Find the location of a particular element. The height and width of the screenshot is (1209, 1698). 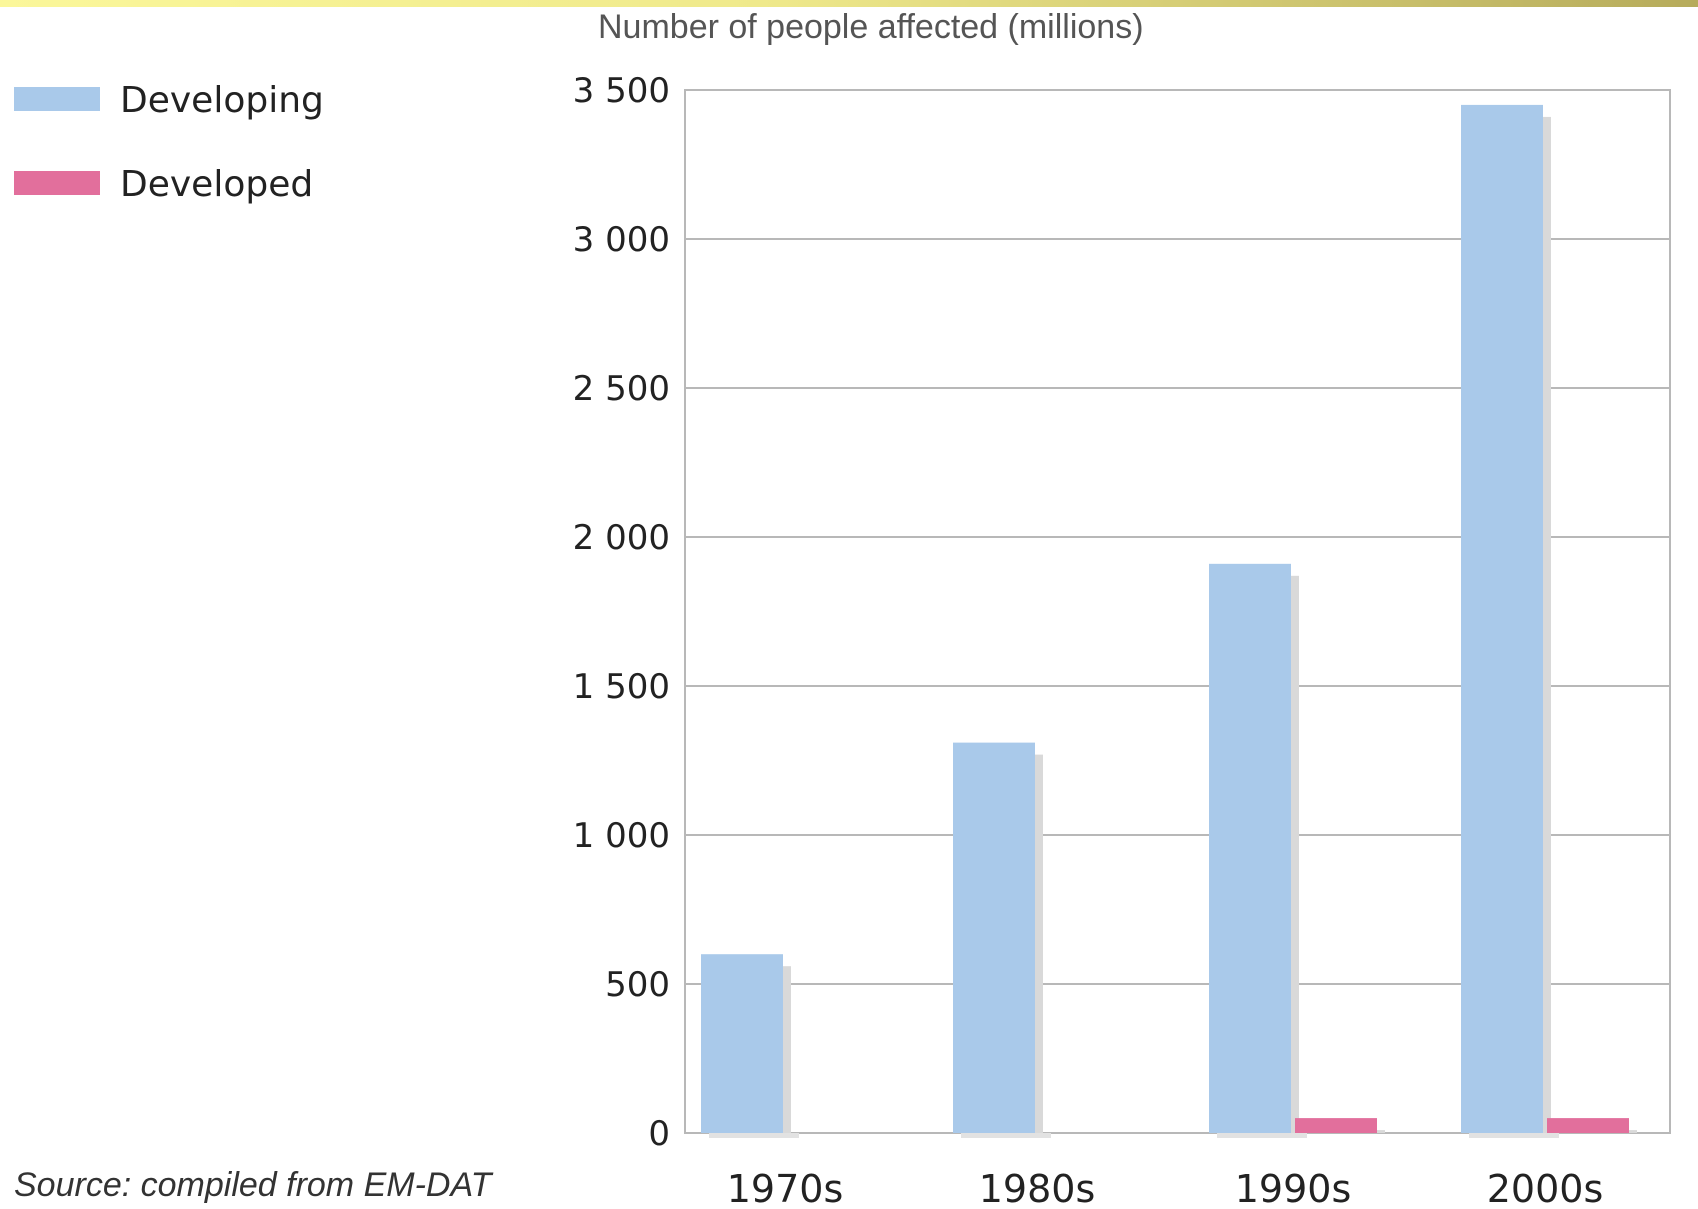

bar-developing-1980s is located at coordinates (994, 937).